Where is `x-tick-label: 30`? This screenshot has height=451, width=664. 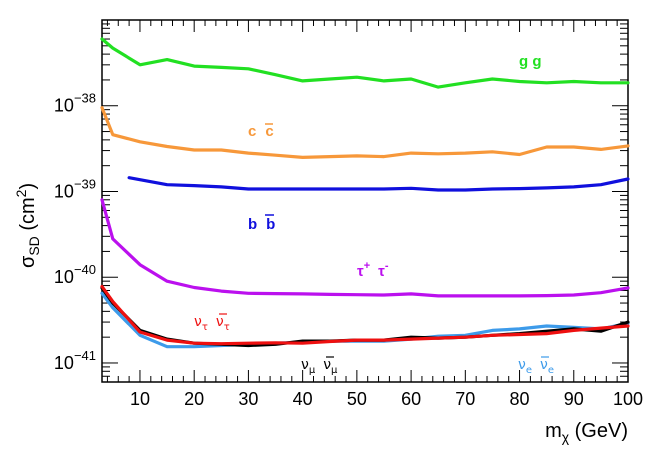
x-tick-label: 30 is located at coordinates (248, 399).